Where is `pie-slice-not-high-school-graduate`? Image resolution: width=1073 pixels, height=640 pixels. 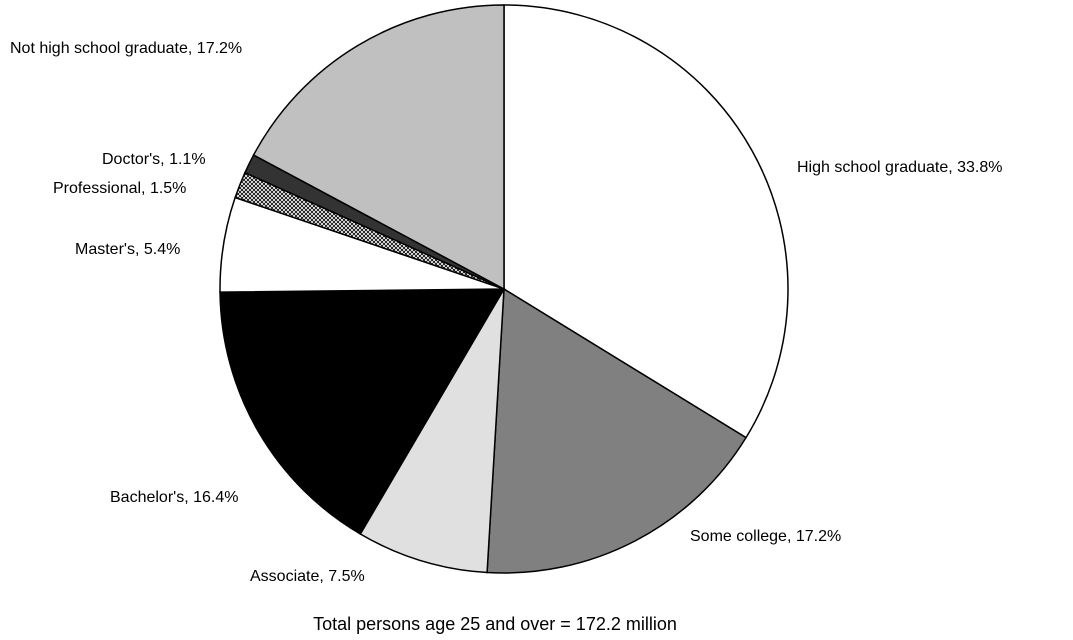
pie-slice-not-high-school-graduate is located at coordinates (378, 147).